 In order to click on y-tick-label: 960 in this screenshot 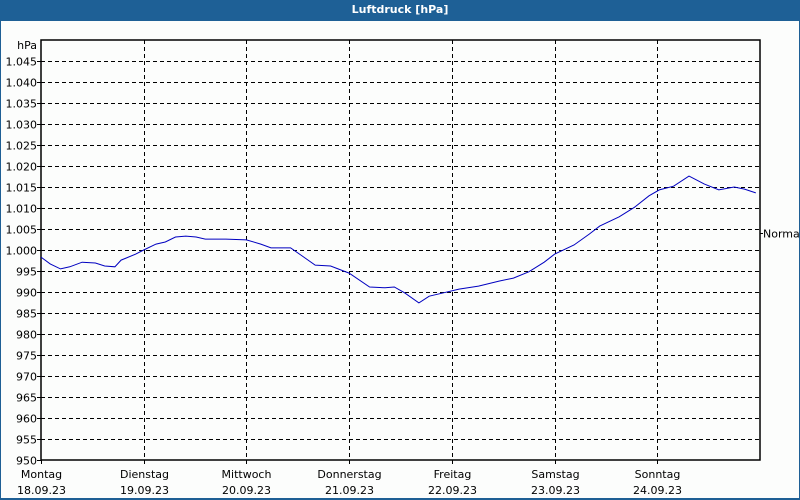, I will do `click(26, 419)`.